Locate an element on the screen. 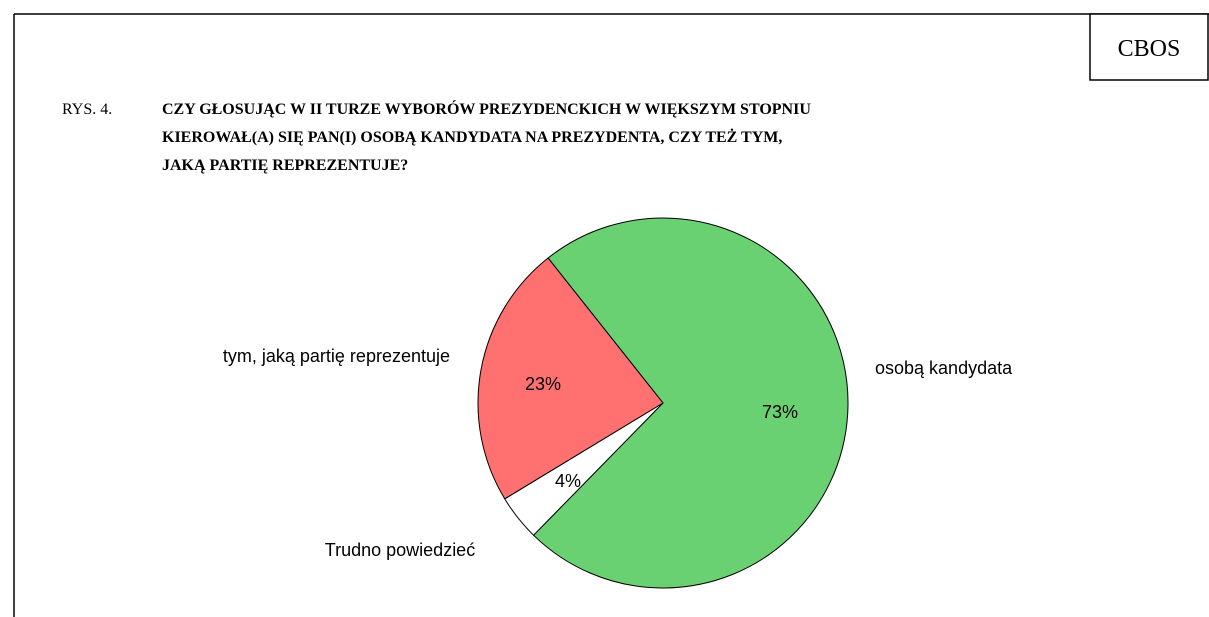 The height and width of the screenshot is (617, 1209). figure-label: RYS. 4. is located at coordinates (87, 109).